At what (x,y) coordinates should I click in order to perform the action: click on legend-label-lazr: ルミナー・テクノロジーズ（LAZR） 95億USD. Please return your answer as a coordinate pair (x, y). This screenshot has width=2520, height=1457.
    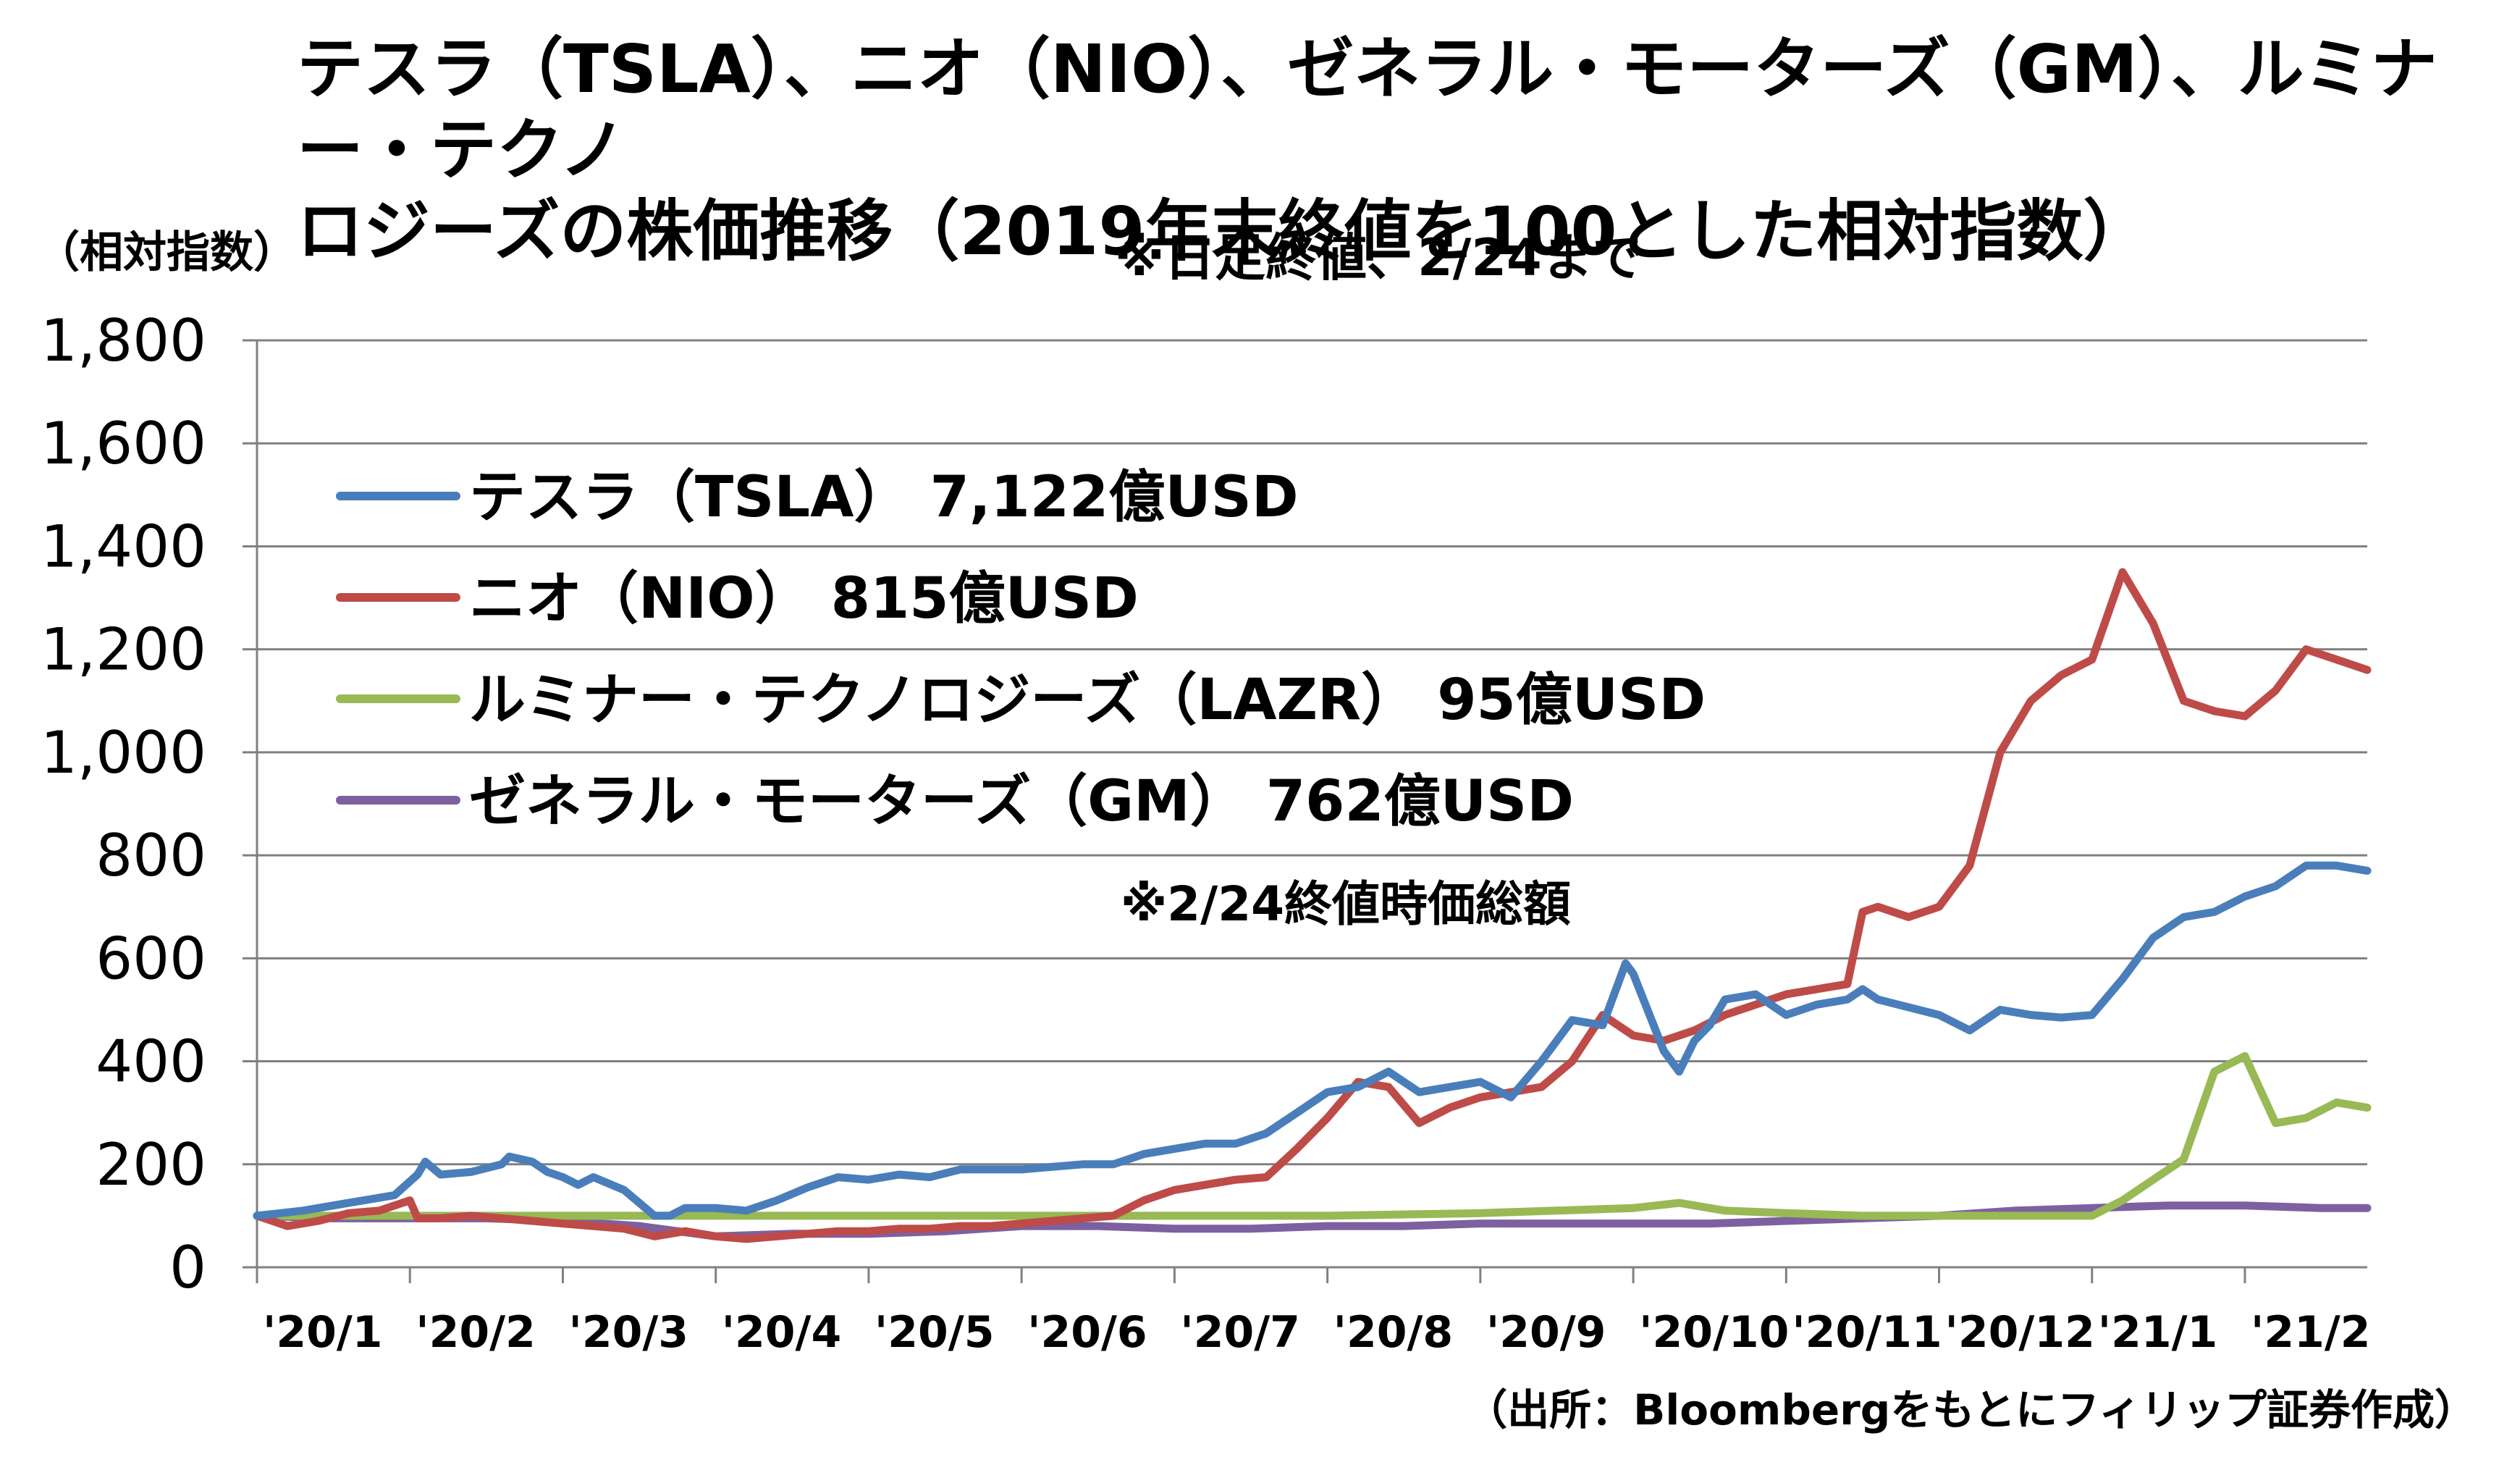
    Looking at the image, I should click on (1087, 700).